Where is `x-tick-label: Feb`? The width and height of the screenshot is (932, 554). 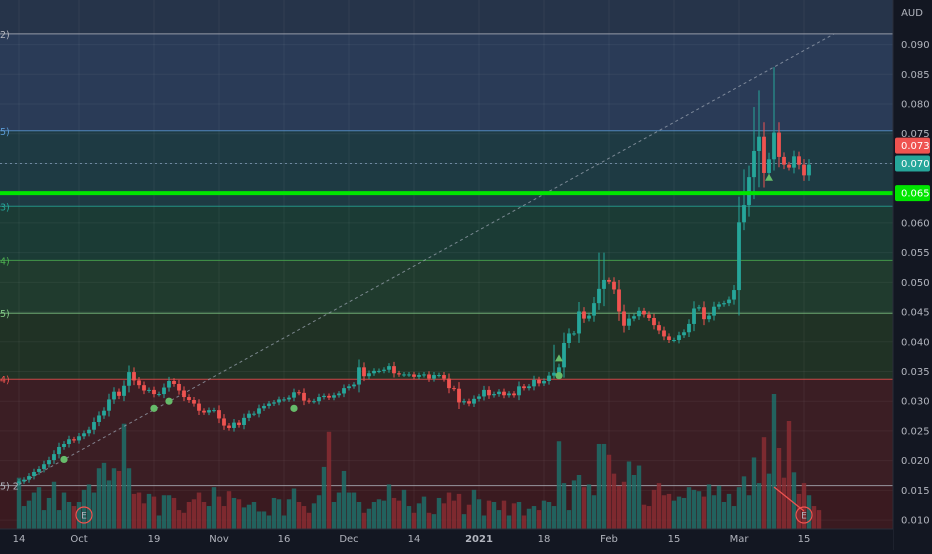
x-tick-label: Feb is located at coordinates (609, 539).